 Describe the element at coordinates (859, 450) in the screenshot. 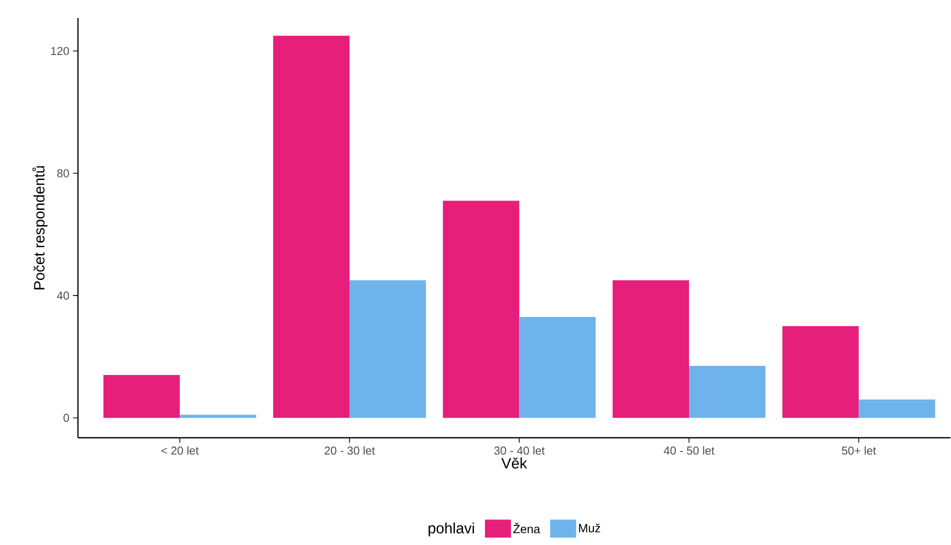

I see `x-tick-label: 50+ let` at that location.